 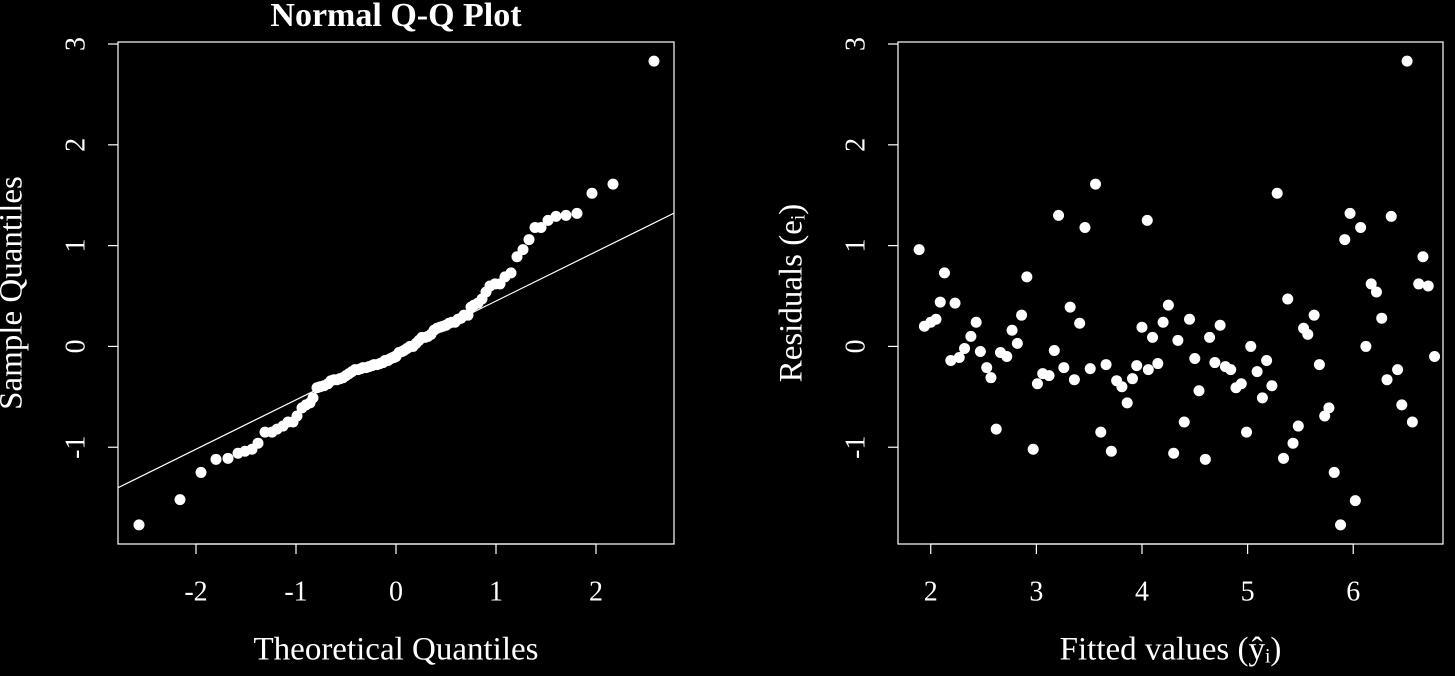 What do you see at coordinates (195, 591) in the screenshot?
I see `x-tick-label: -2` at bounding box center [195, 591].